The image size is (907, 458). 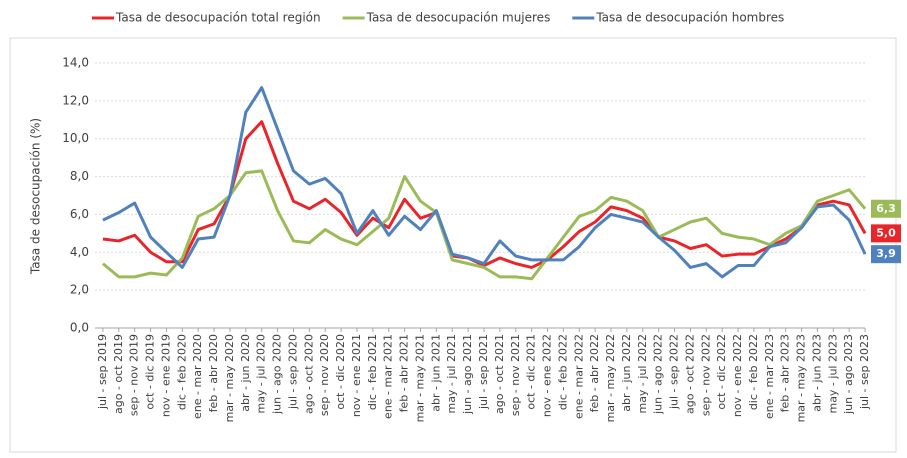 What do you see at coordinates (356, 375) in the screenshot?
I see `x-tick-label: nov - ene 2021` at bounding box center [356, 375].